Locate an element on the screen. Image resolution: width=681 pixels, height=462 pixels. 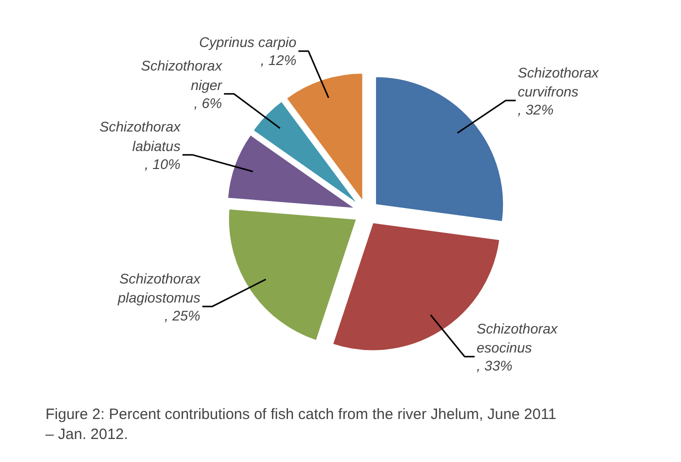
slice-label: Schizothorax niger is located at coordinates (182, 75).